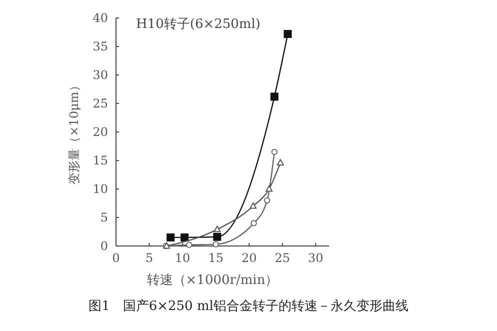  I want to click on y-tick-label: 30, so click(100, 75).